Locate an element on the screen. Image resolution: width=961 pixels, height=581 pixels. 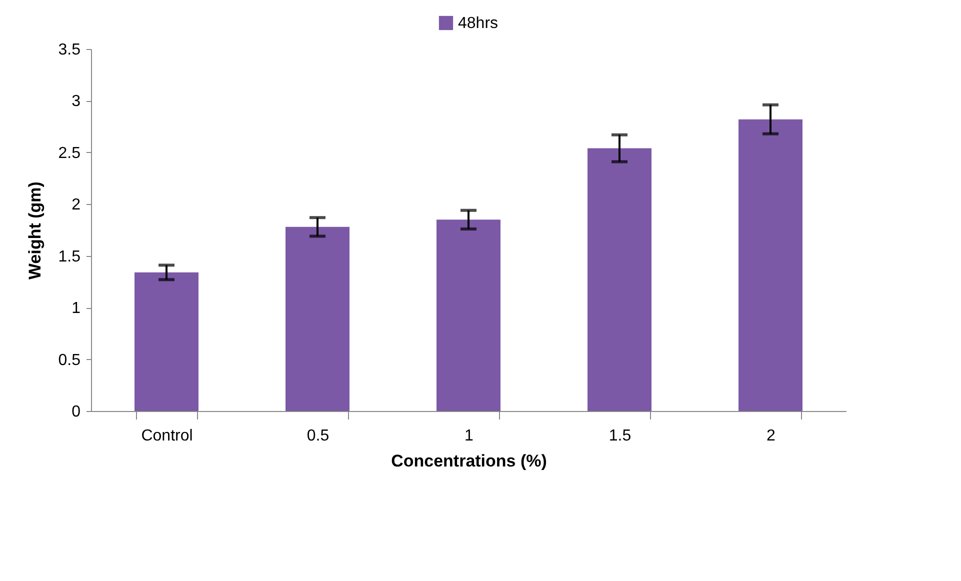
x-tick-label: 1 is located at coordinates (469, 436).